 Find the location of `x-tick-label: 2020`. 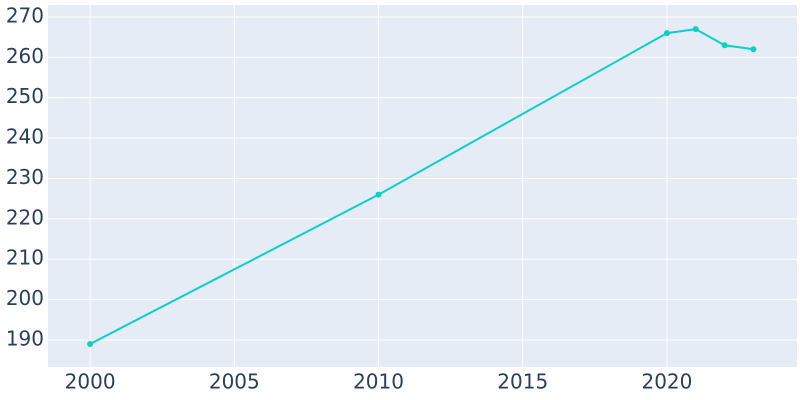

x-tick-label: 2020 is located at coordinates (666, 382).